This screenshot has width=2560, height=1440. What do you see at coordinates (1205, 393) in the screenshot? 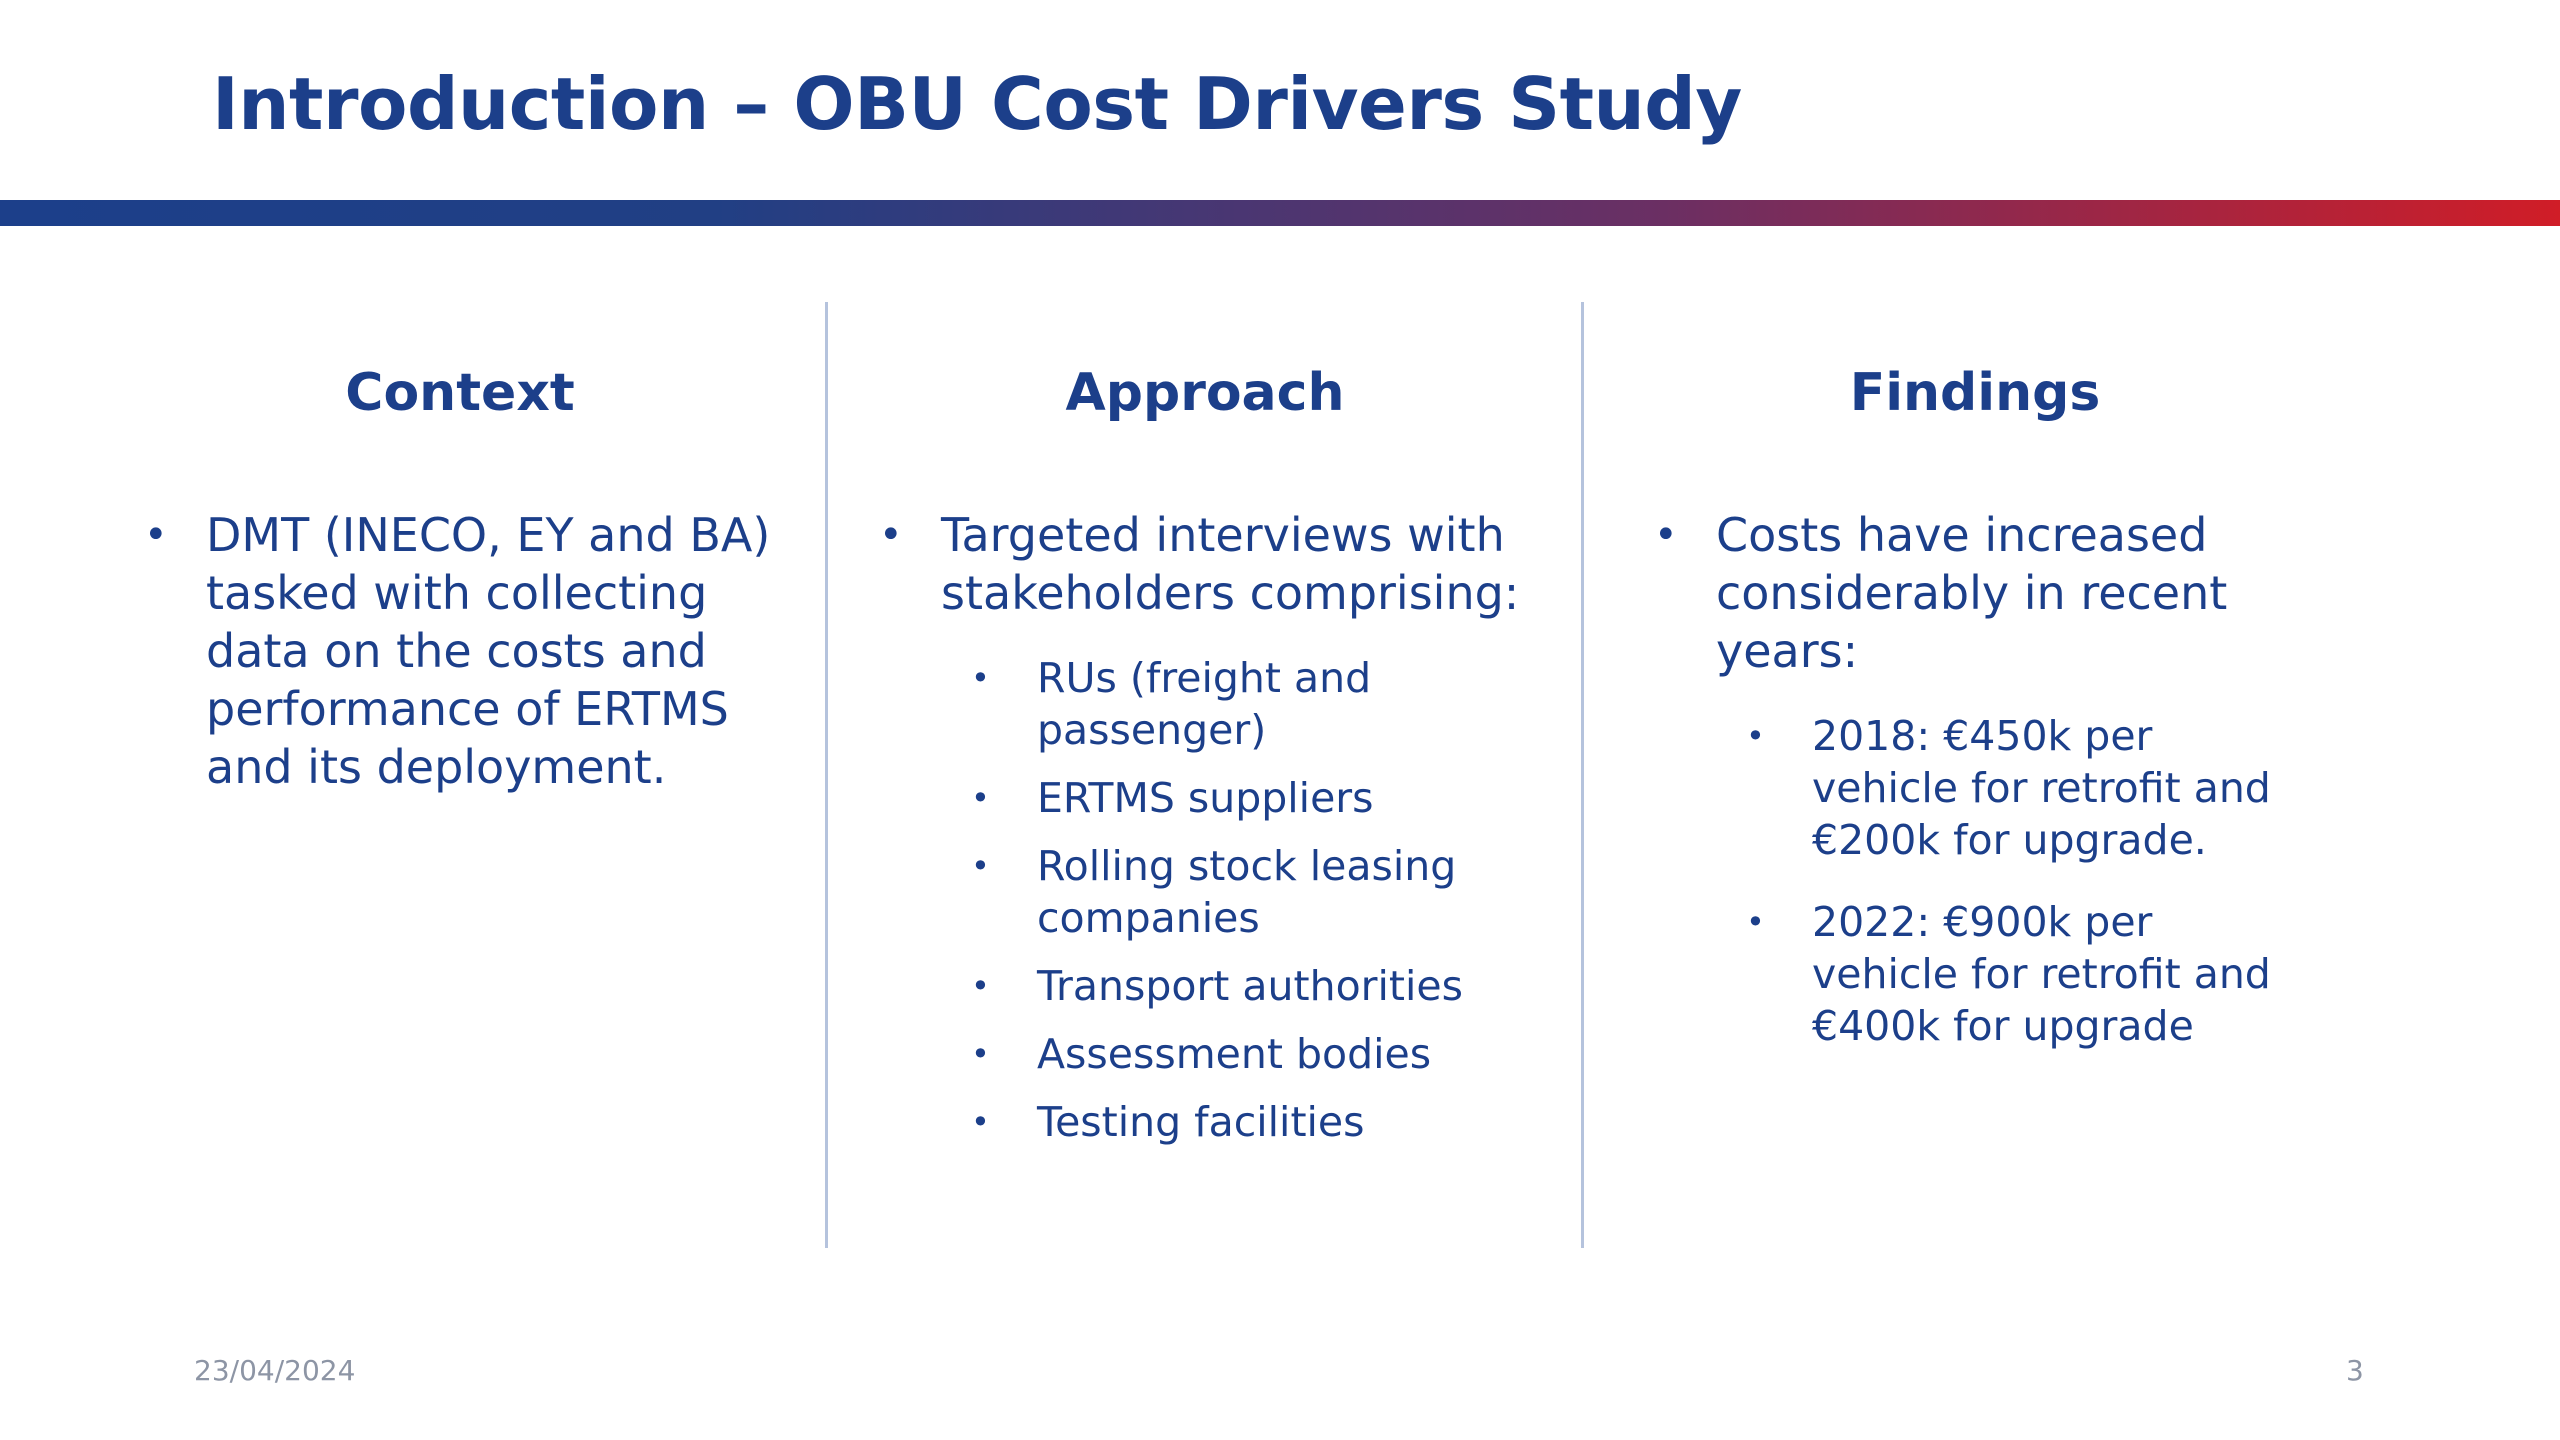
I see `approach-heading: Approach` at bounding box center [1205, 393].